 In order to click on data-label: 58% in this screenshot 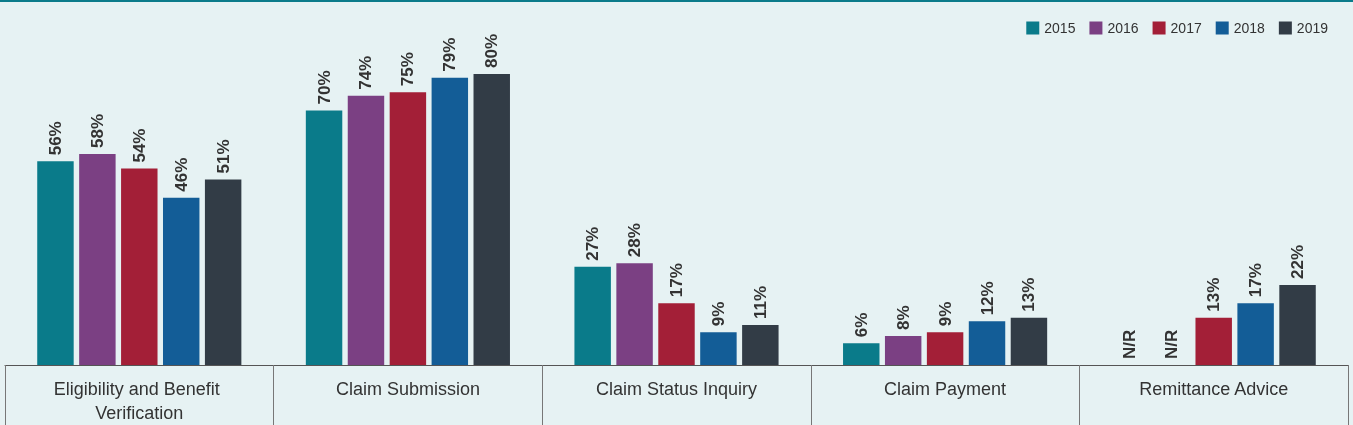, I will do `click(97, 131)`.